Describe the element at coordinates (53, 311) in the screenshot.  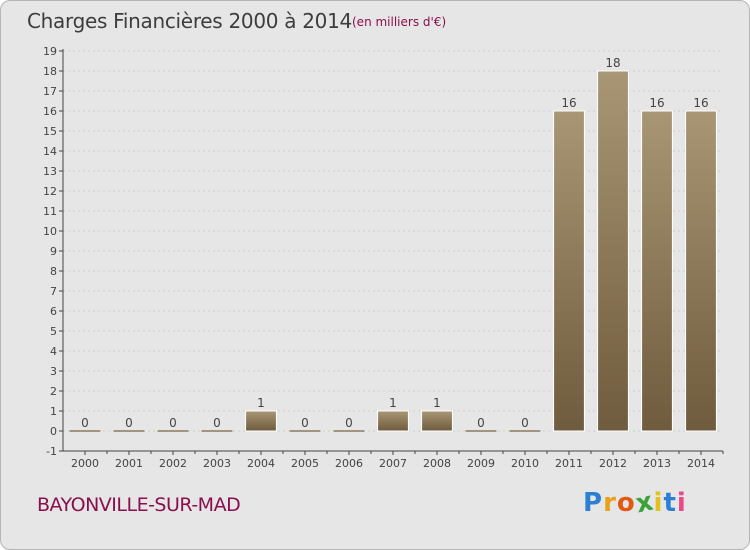
I see `y-tick-label: 6` at that location.